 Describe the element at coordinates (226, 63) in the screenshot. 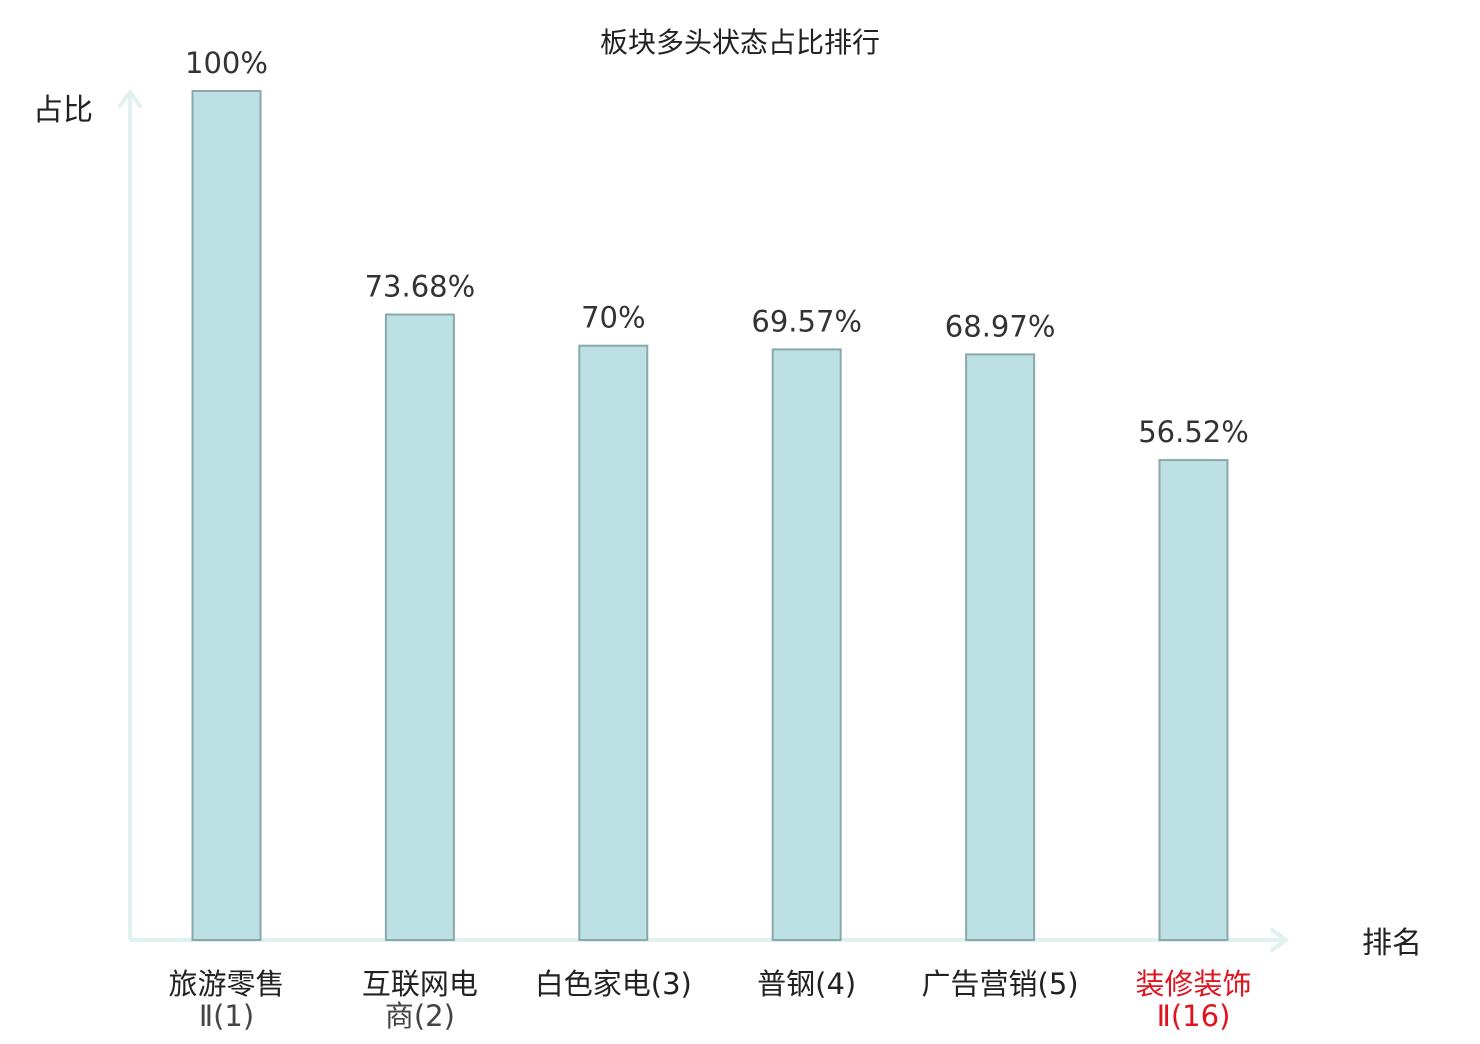

I see `value-label-1: 100%` at that location.